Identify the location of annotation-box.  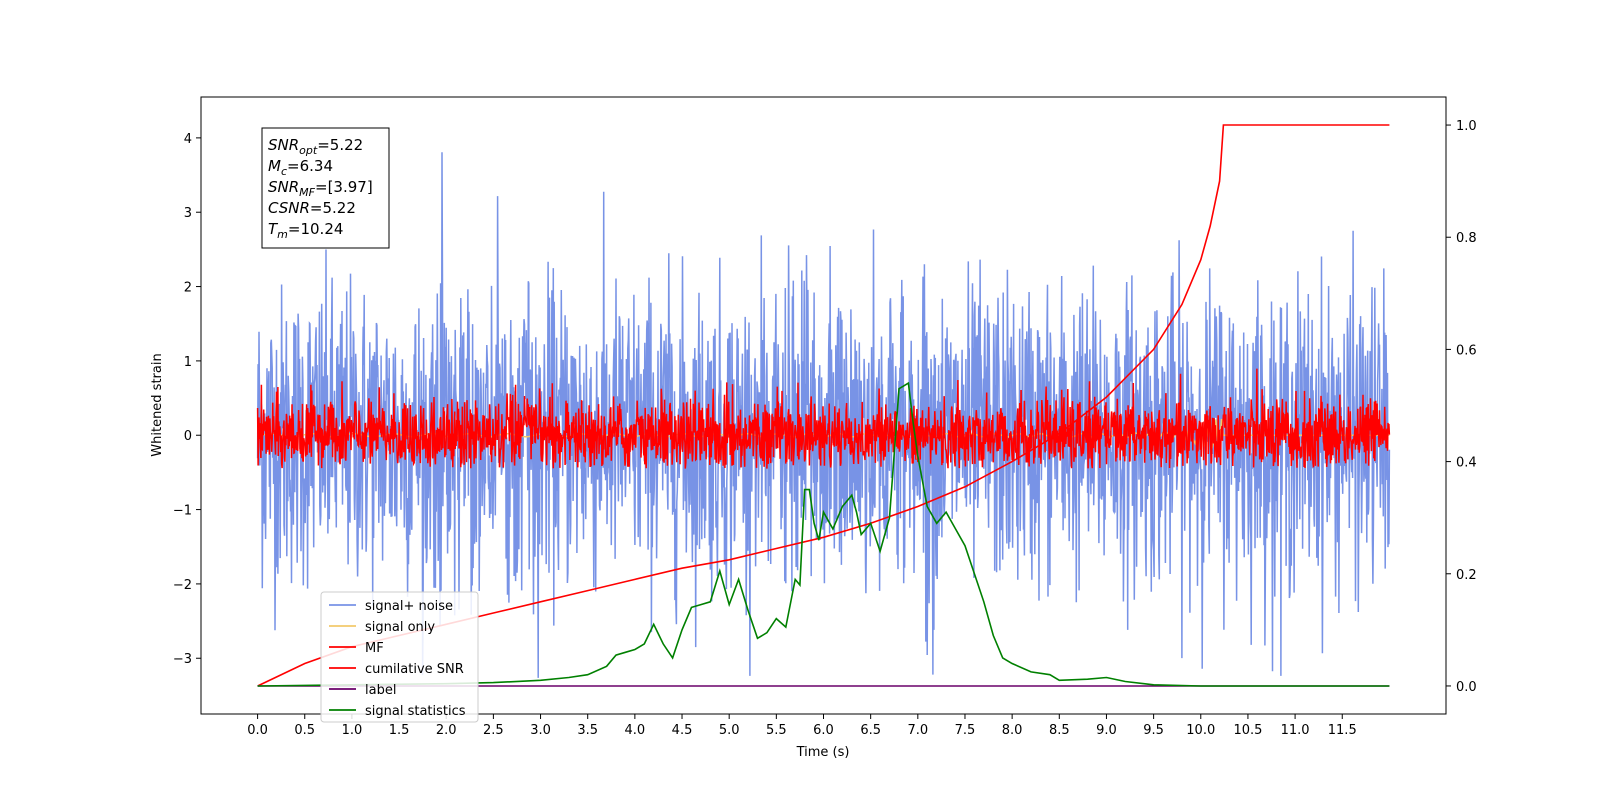
(325, 188).